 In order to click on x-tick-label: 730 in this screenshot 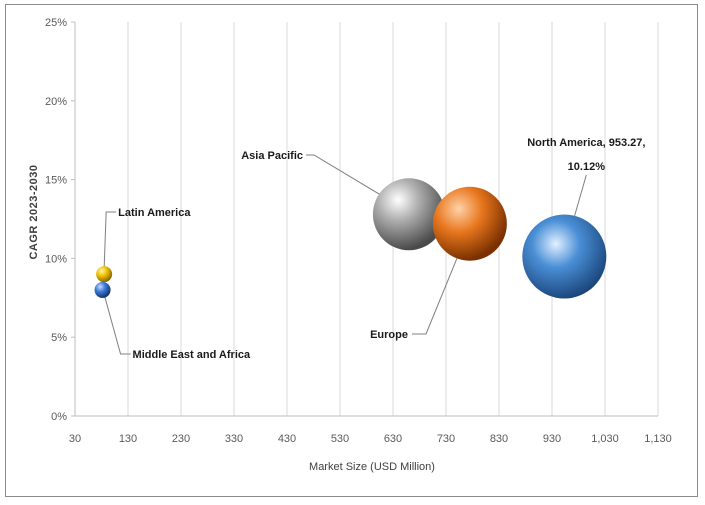, I will do `click(446, 439)`.